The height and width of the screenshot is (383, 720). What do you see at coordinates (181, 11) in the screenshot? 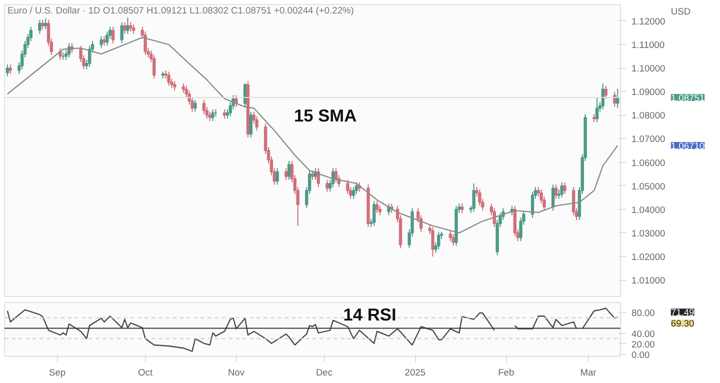
I see `chart-title: Euro / U.S. Dollar · 1D O1.08507 H1.09121 L1.08302 C1.08751 +0.00244 (+0.22%)` at bounding box center [181, 11].